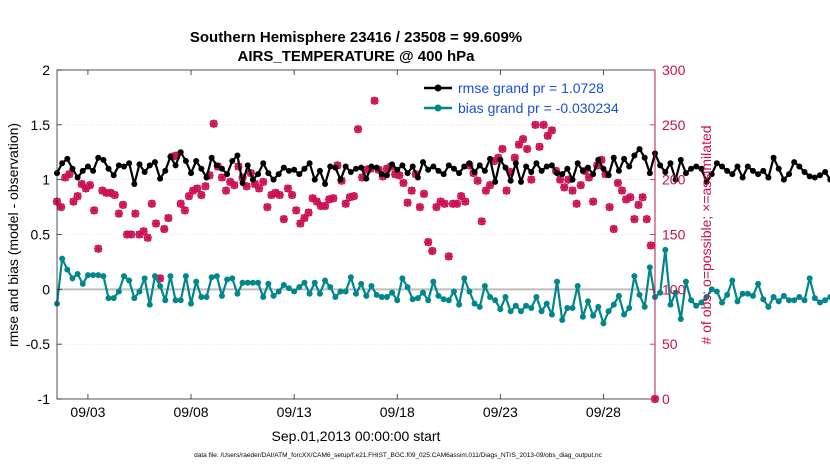 The image size is (830, 470). I want to click on y-right-tick-label: 250, so click(674, 125).